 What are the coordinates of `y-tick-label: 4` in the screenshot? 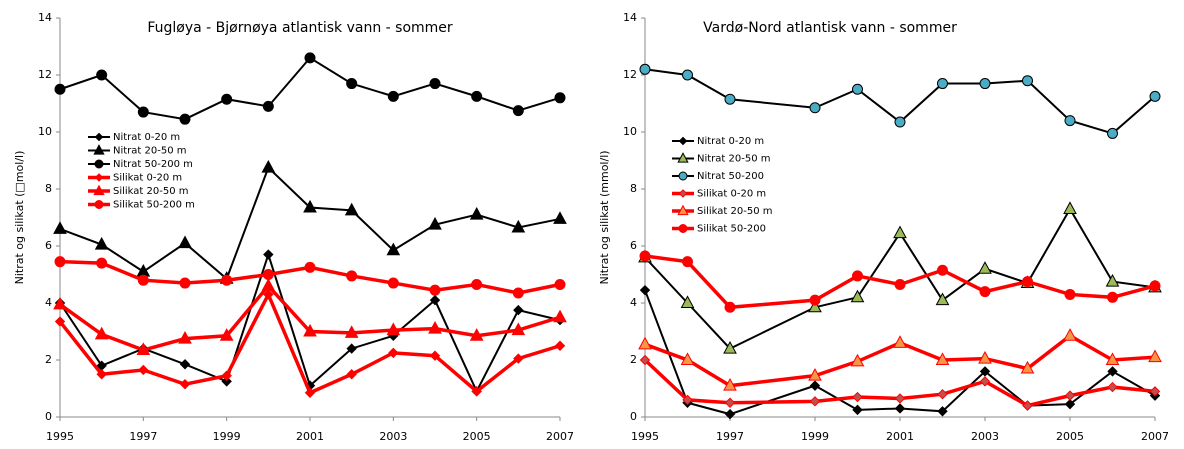 It's located at (633, 302).